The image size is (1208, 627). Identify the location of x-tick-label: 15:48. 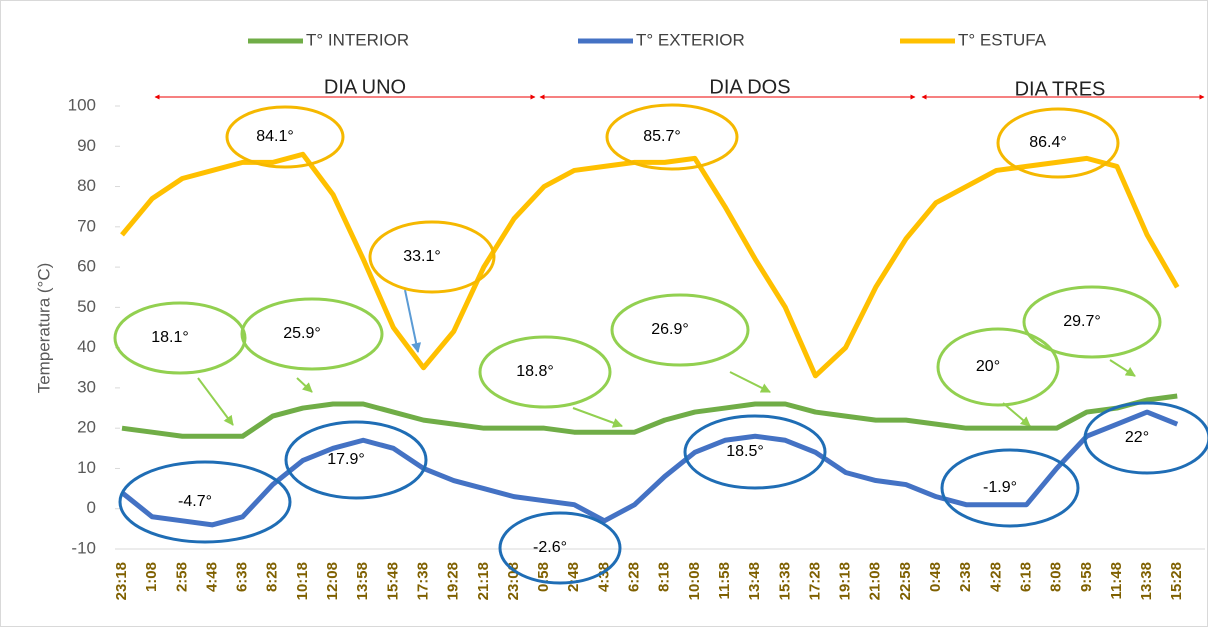
(392, 581).